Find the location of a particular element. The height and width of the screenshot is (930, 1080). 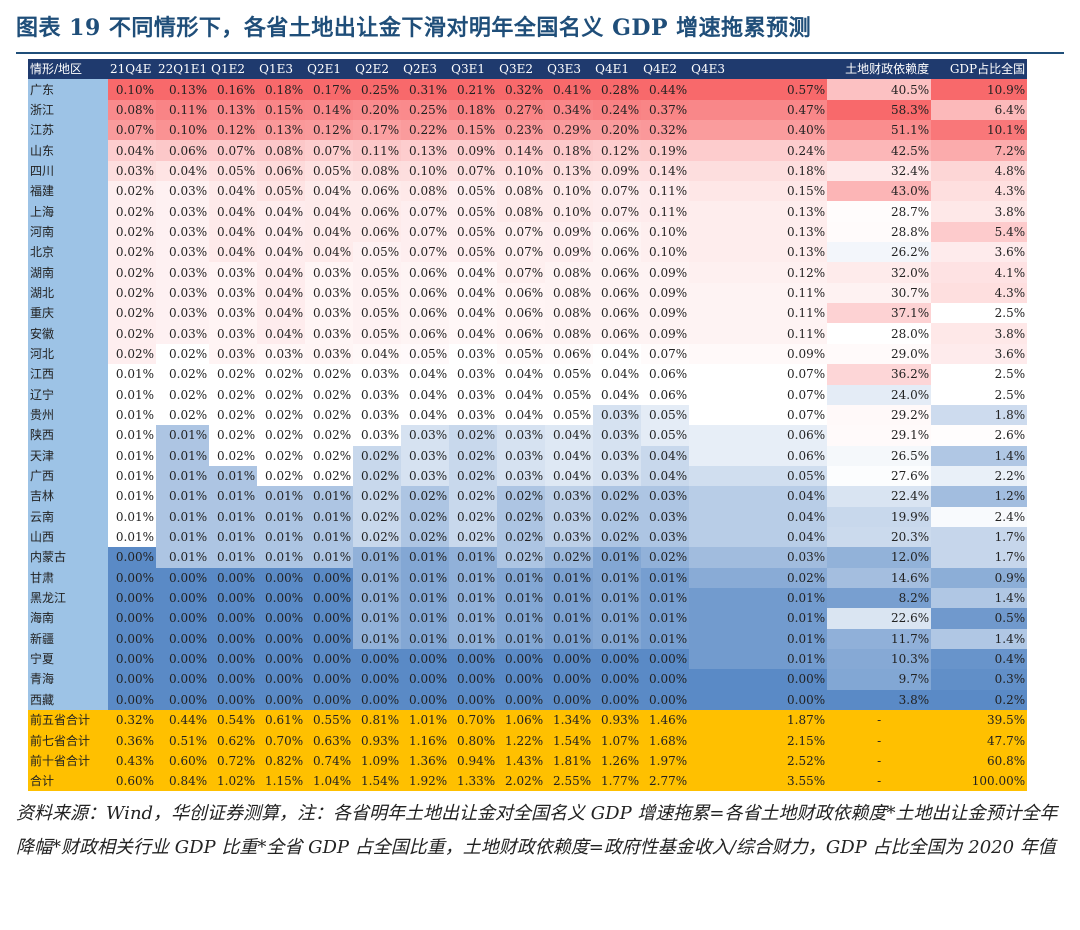

gdp-share-cell: 3.6% is located at coordinates (979, 252).